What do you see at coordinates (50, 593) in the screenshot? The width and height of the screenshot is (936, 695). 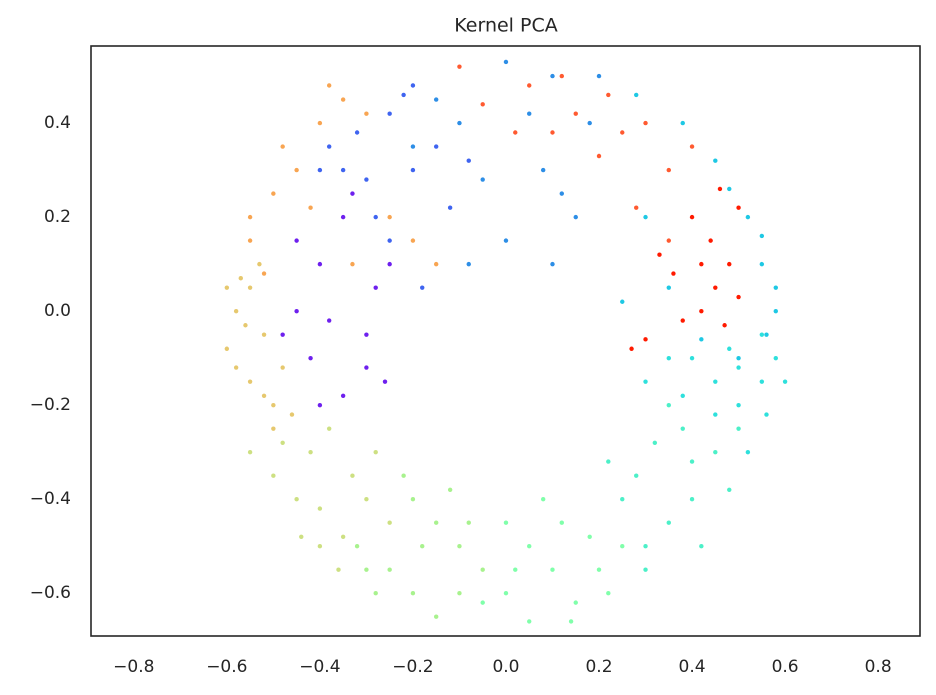 I see `y-tick-label: −0.6` at bounding box center [50, 593].